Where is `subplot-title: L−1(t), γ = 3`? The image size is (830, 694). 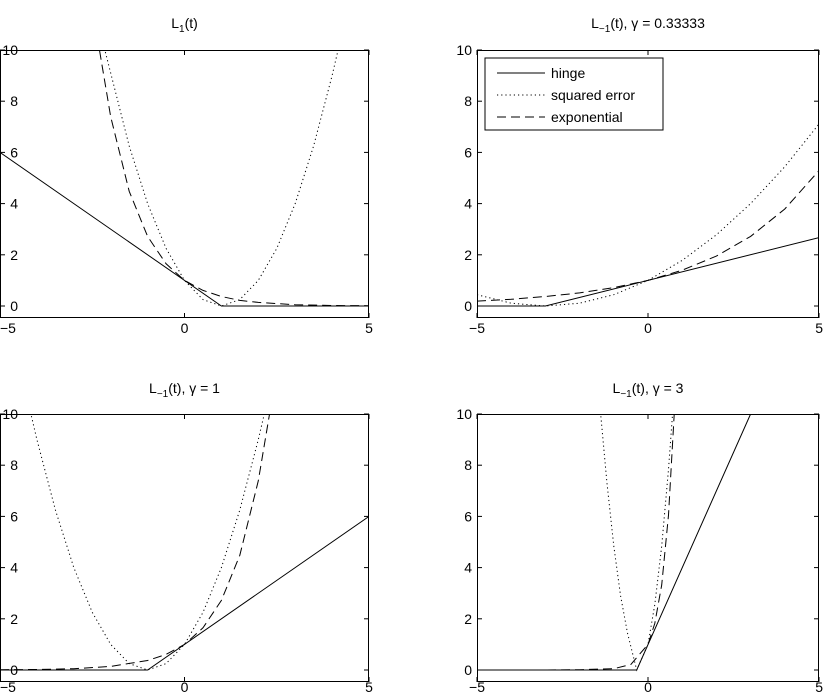 subplot-title: L−1(t), γ = 3 is located at coordinates (648, 390).